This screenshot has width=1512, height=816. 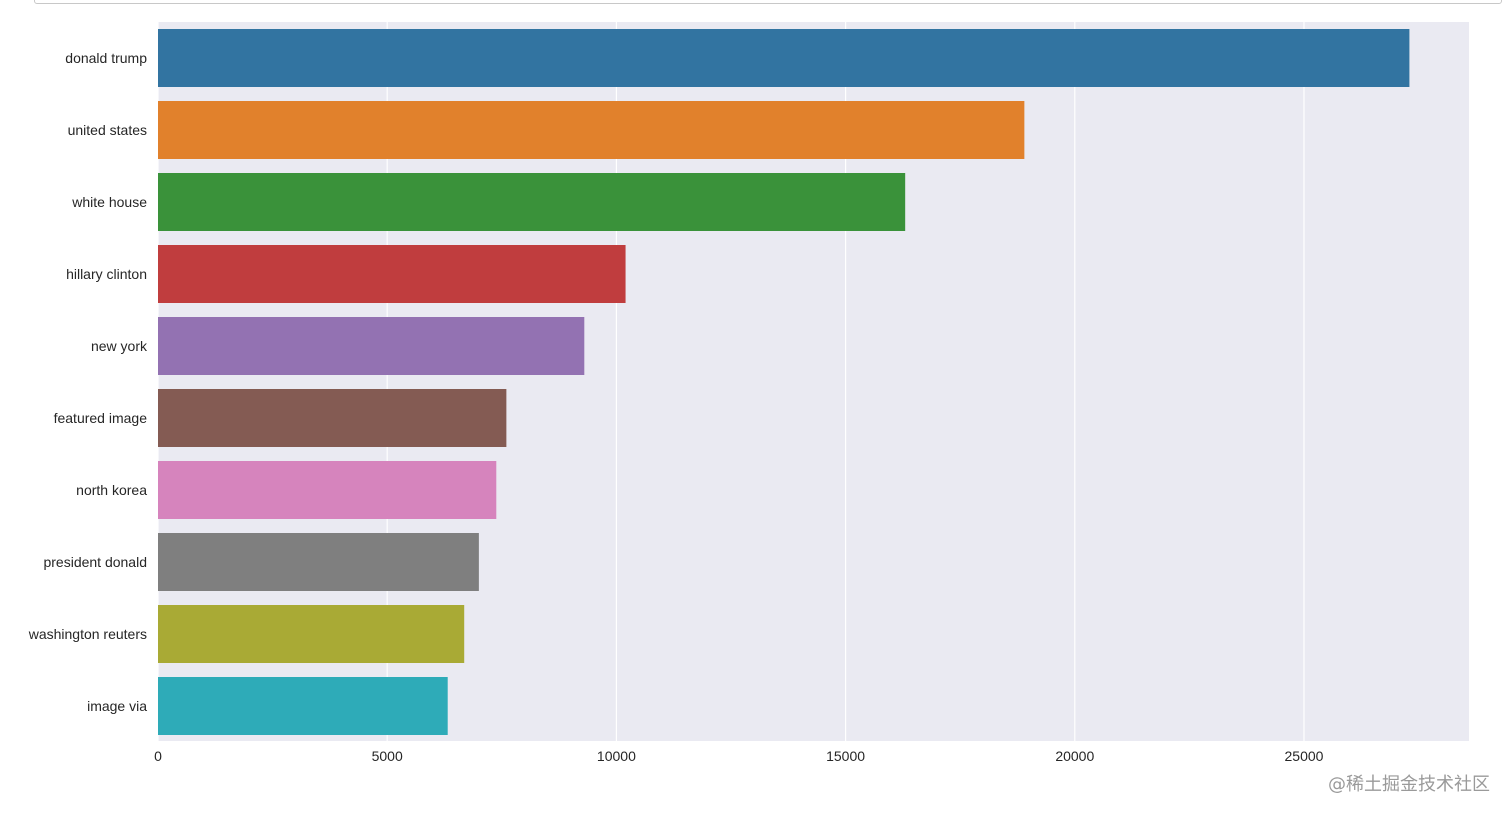 What do you see at coordinates (1409, 784) in the screenshot?
I see `watermark: @稀土掘金技术社区` at bounding box center [1409, 784].